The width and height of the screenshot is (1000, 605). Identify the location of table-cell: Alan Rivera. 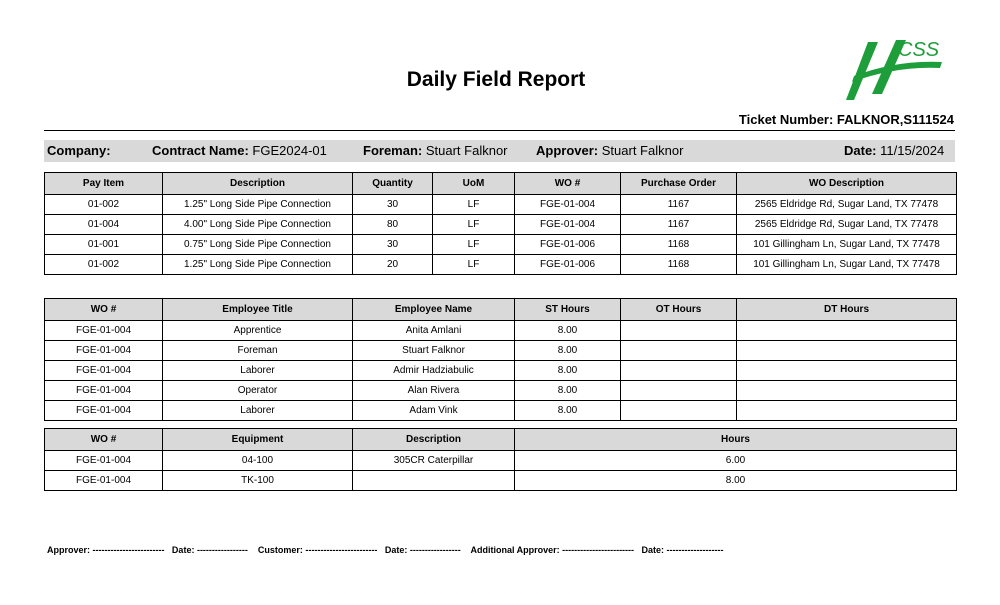
(433, 390).